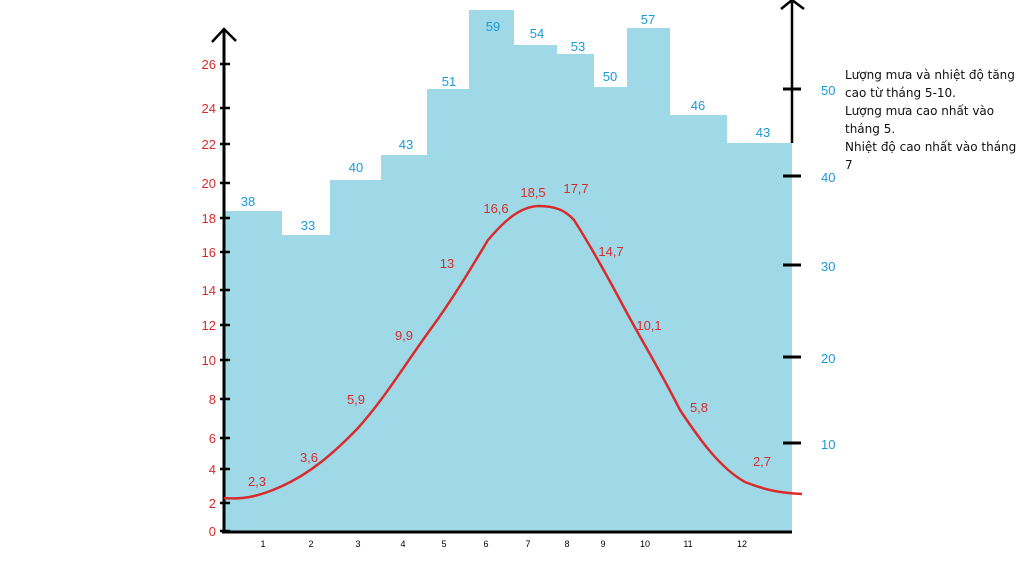  Describe the element at coordinates (648, 325) in the screenshot. I see `temperature-value-label: 10,1` at that location.